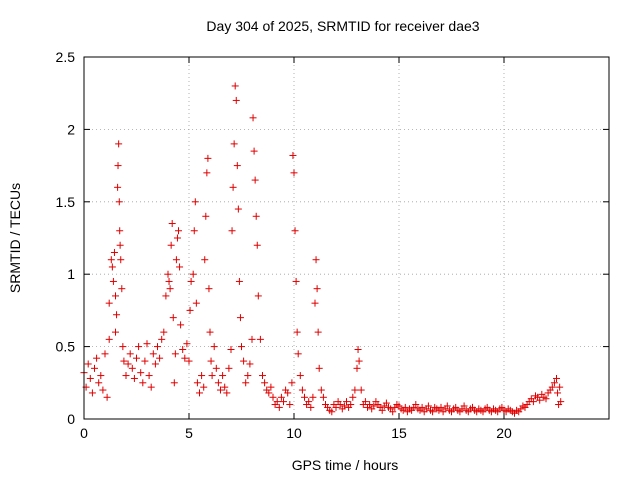 The height and width of the screenshot is (480, 640). What do you see at coordinates (345, 465) in the screenshot?
I see `x-axis-label: GPS time / hours` at bounding box center [345, 465].